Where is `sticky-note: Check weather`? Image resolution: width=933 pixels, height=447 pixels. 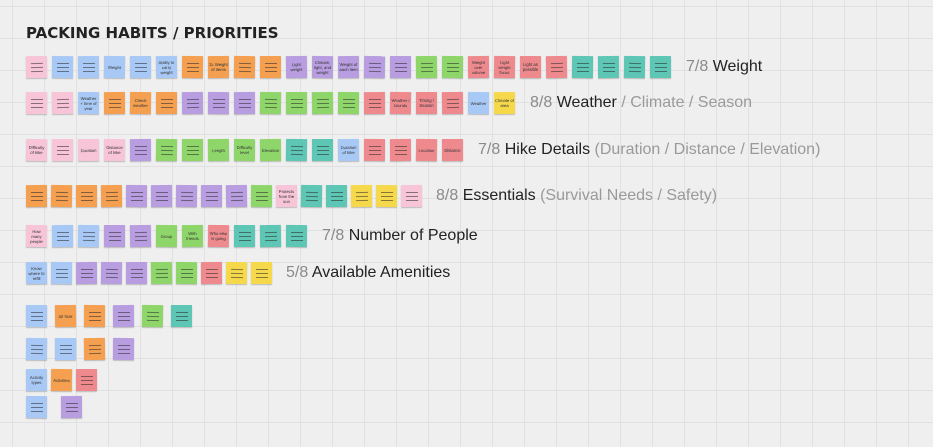 sticky-note: Check weather is located at coordinates (140, 103).